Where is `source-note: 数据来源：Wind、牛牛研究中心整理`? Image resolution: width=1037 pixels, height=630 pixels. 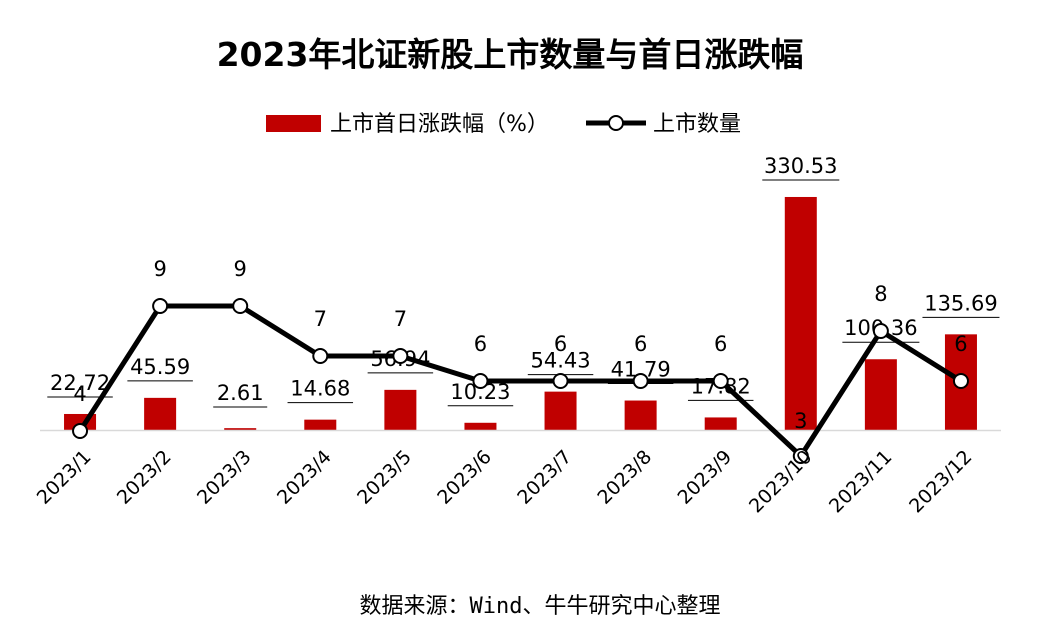
source-note: 数据来源：Wind、牛牛研究中心整理 is located at coordinates (540, 606).